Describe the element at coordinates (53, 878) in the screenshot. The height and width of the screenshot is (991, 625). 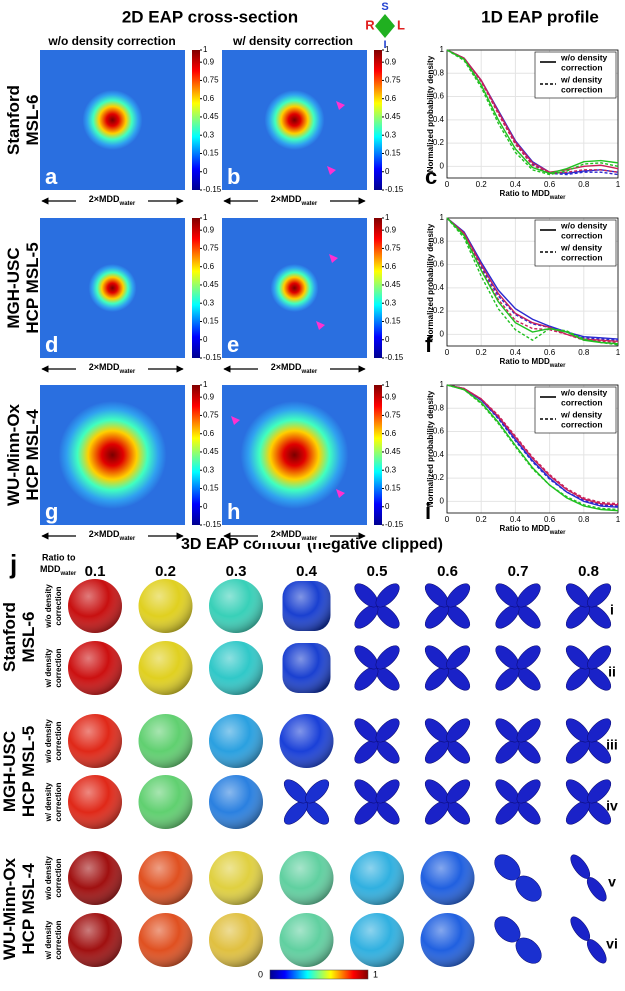
I see `row-sublabel: w/o densitycorrection` at that location.